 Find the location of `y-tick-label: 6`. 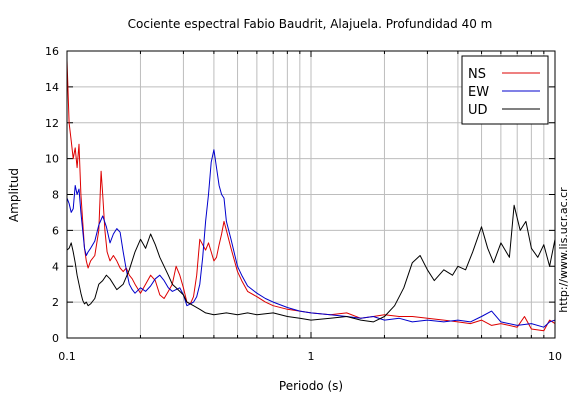

y-tick-label: 6 is located at coordinates (55, 230).